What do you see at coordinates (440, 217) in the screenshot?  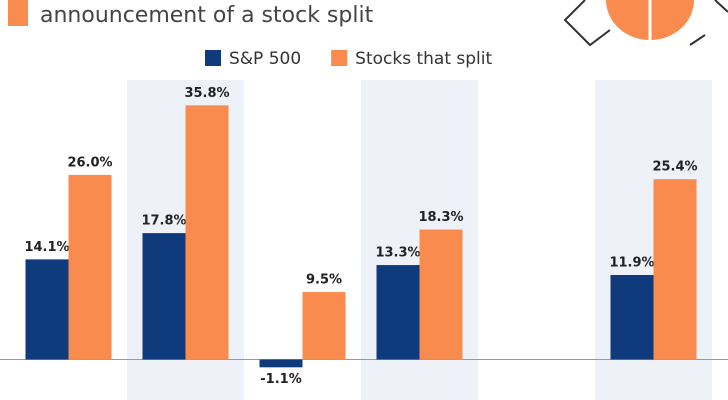 I see `value-label: 18.3%` at bounding box center [440, 217].